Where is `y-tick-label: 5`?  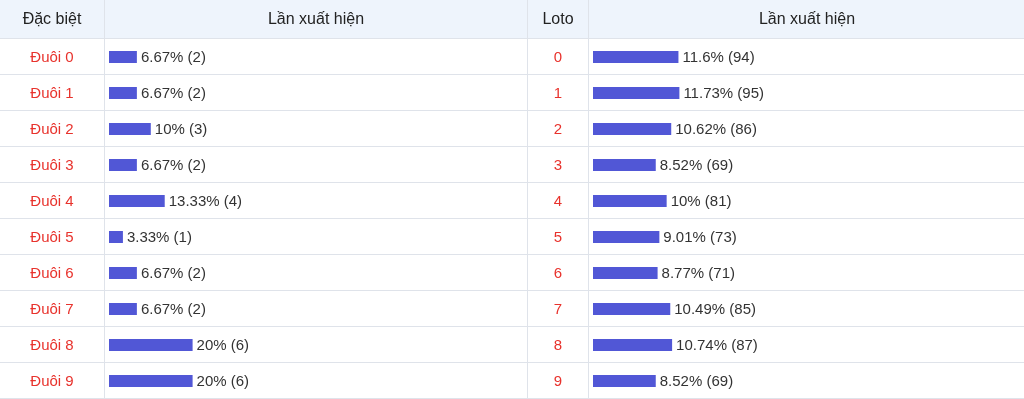
y-tick-label: 5 is located at coordinates (558, 237).